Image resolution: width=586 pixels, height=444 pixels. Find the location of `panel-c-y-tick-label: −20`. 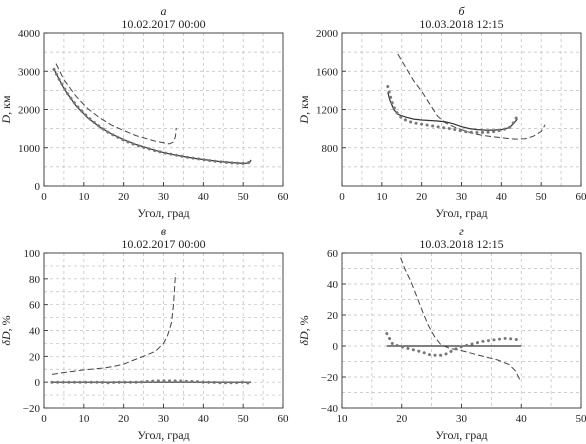

panel-c-y-tick-label: −20 is located at coordinates (32, 409).